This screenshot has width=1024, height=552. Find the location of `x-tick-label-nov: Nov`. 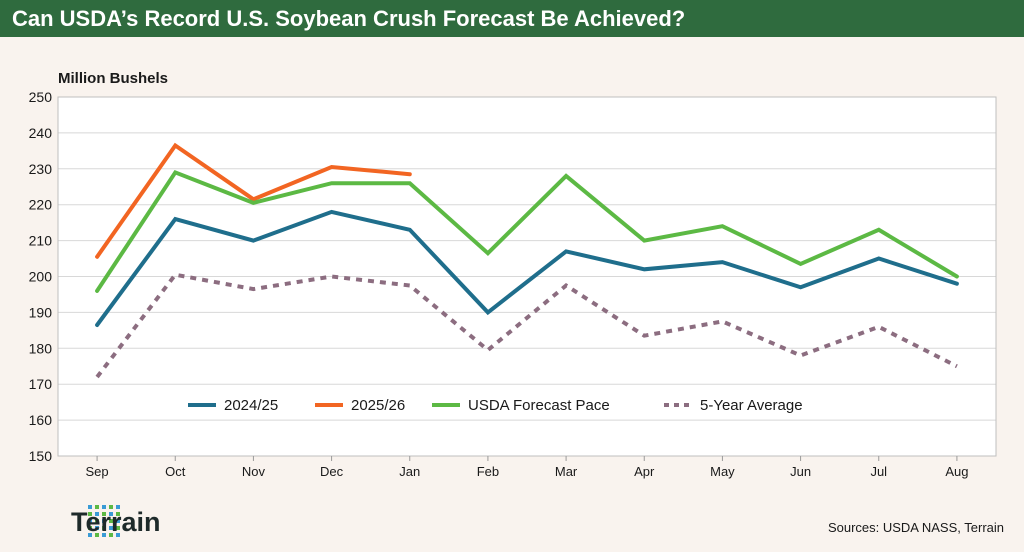

x-tick-label-nov: Nov is located at coordinates (254, 471).